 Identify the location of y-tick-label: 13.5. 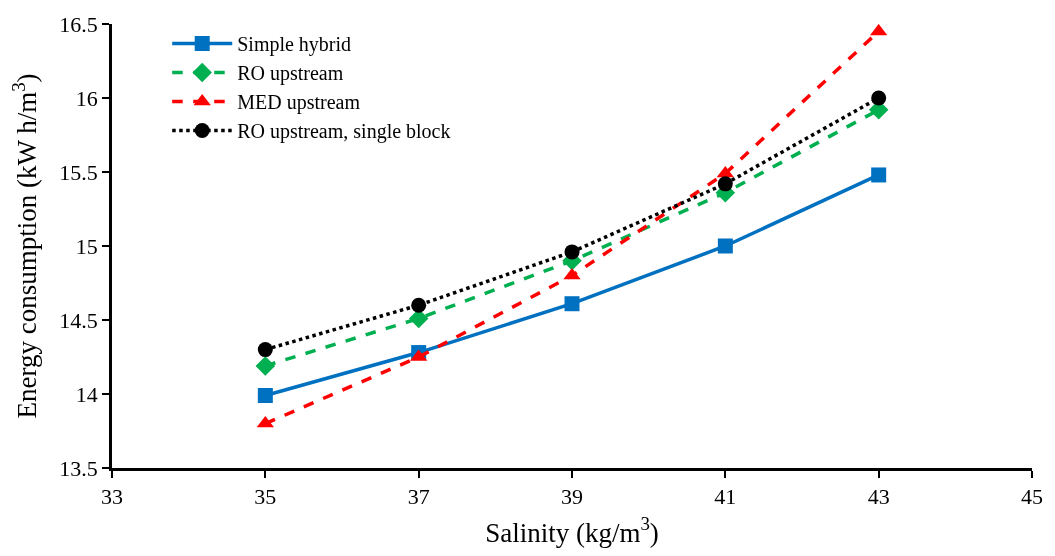
(78, 468).